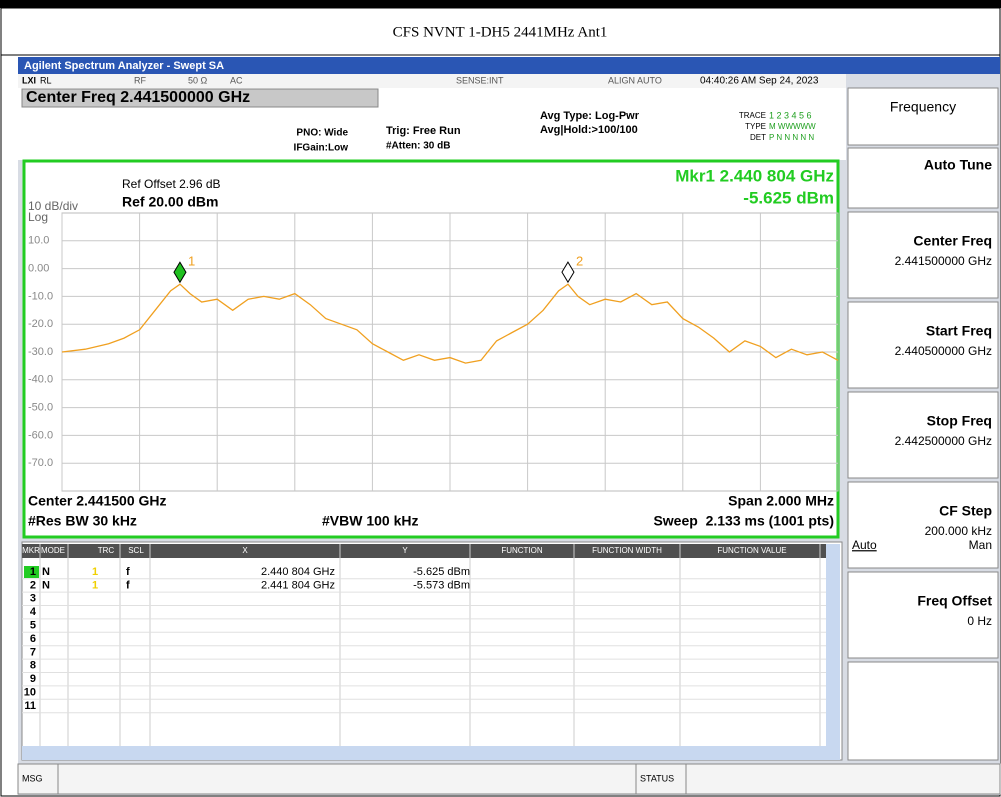 This screenshot has height=797, width=1001. Describe the element at coordinates (923, 116) in the screenshot. I see `softkey-menu-box` at that location.